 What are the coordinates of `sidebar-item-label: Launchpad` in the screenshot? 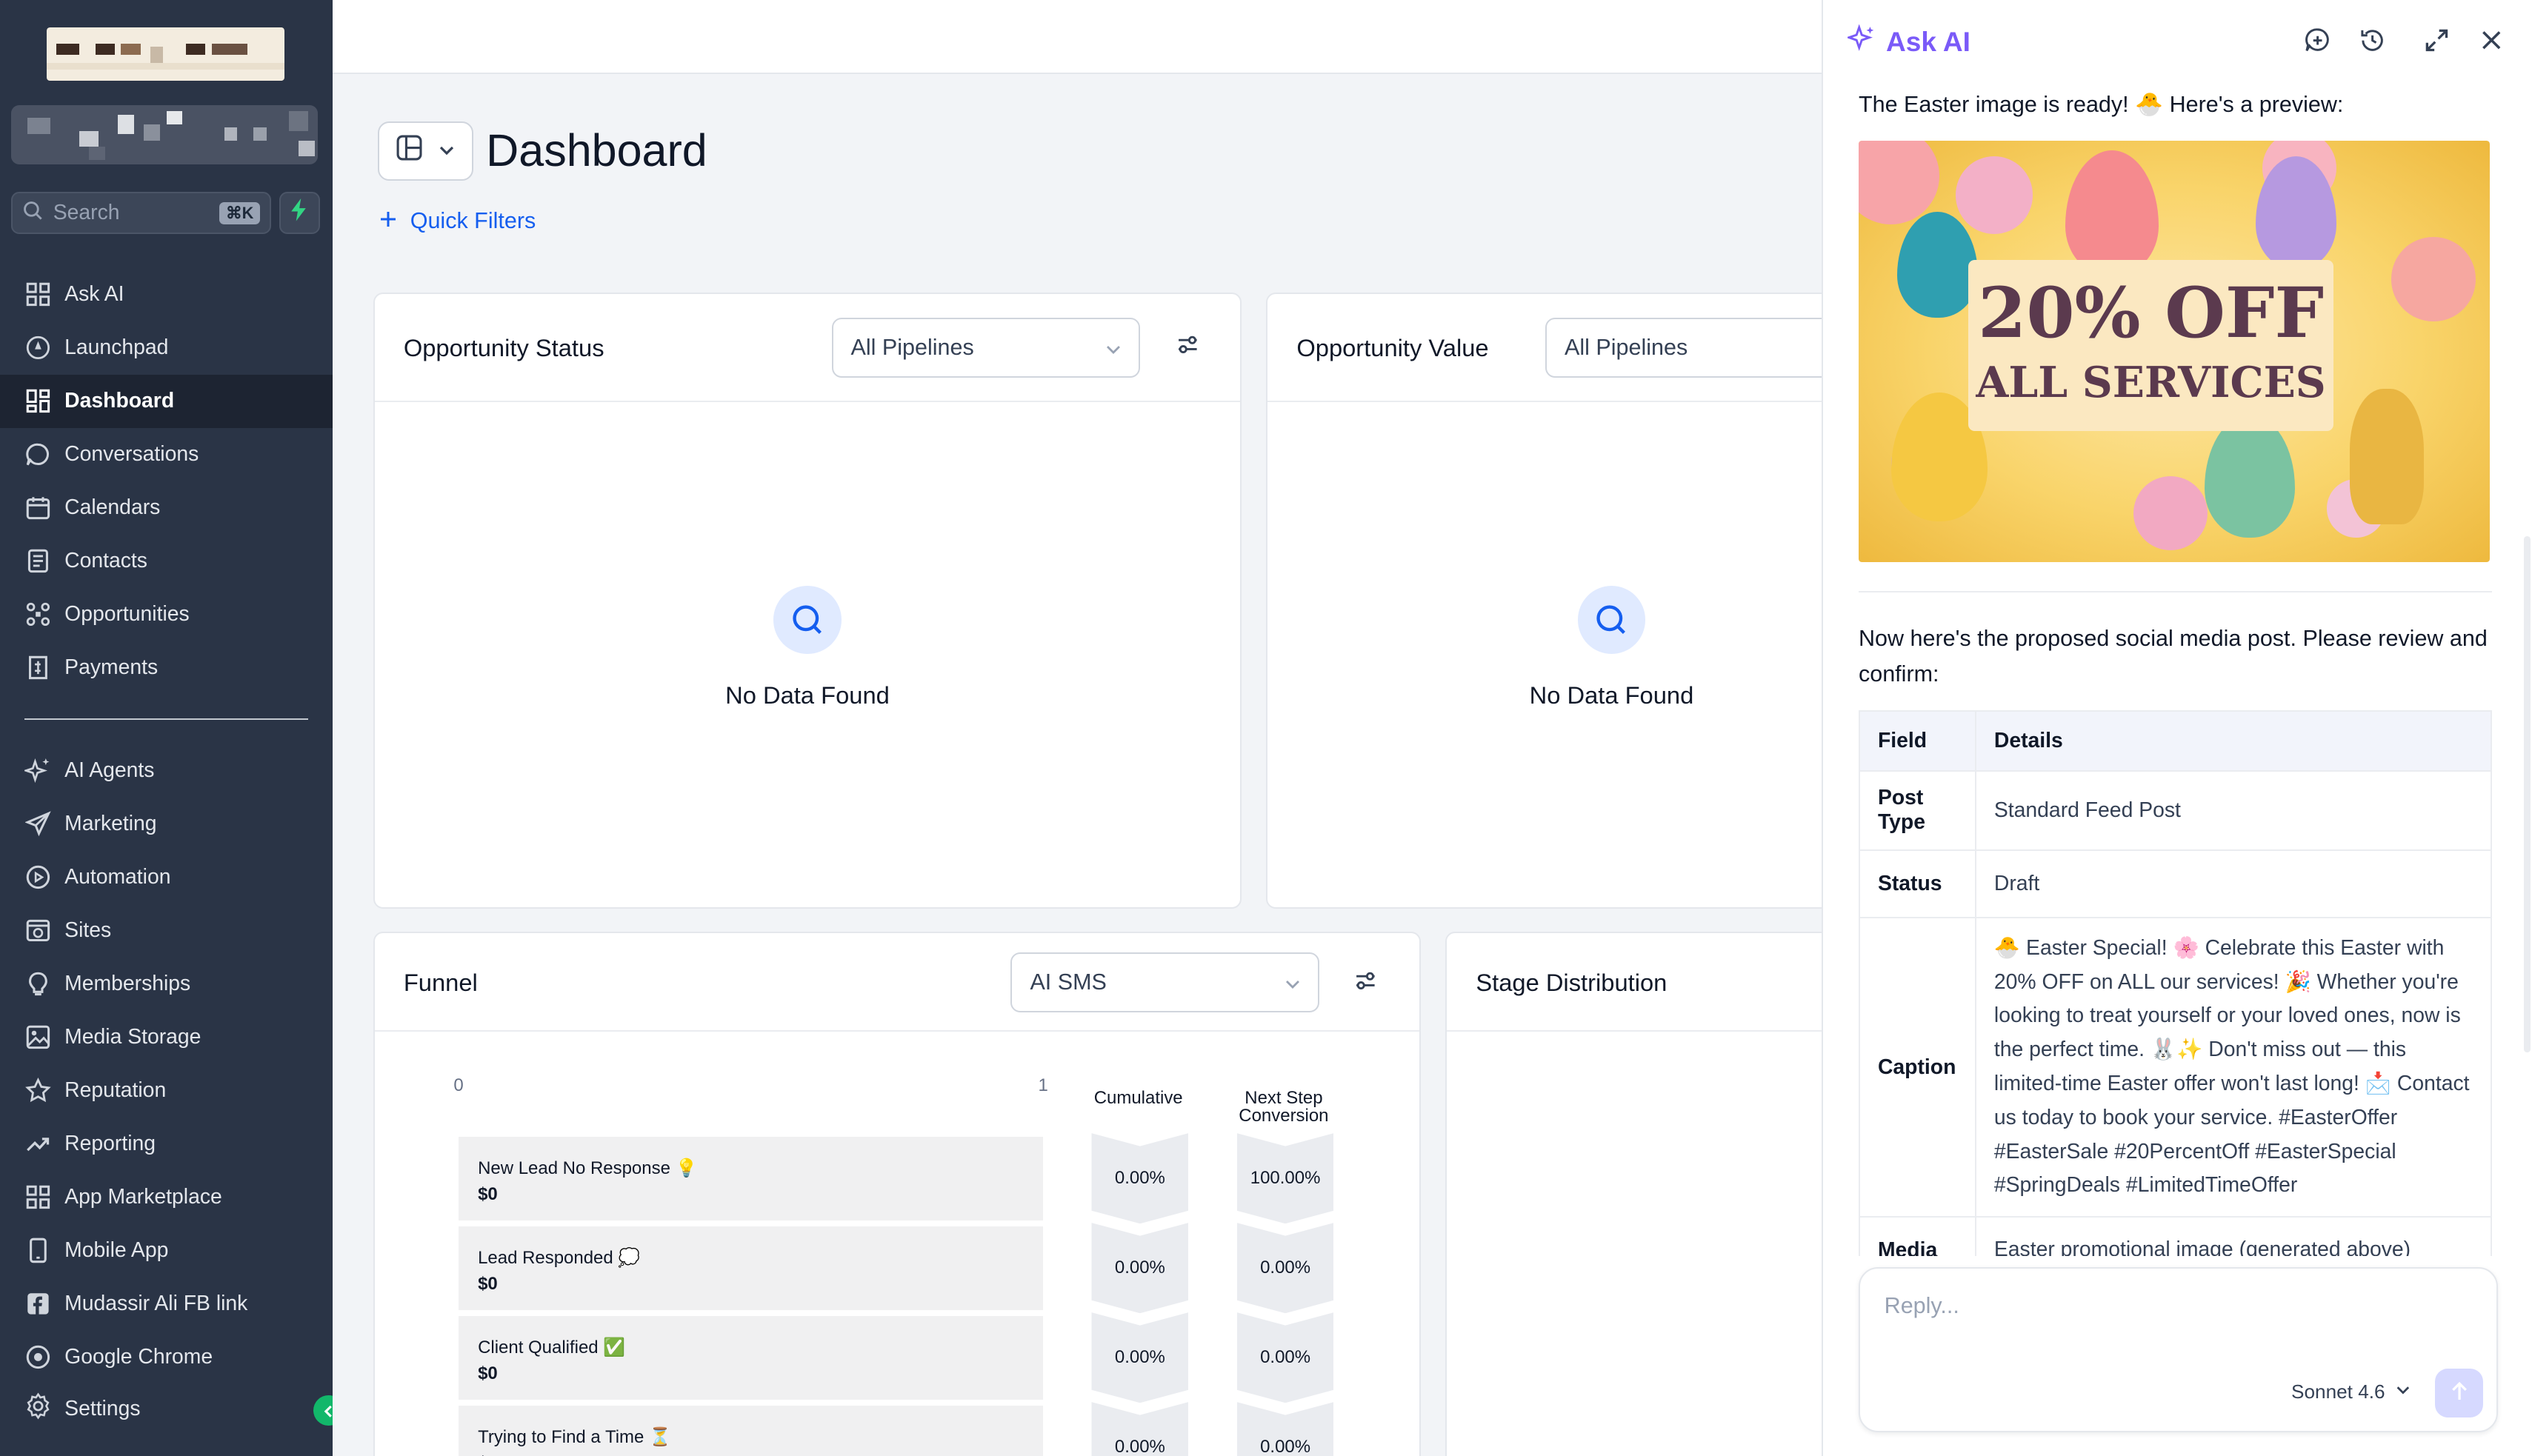 It's located at (116, 347).